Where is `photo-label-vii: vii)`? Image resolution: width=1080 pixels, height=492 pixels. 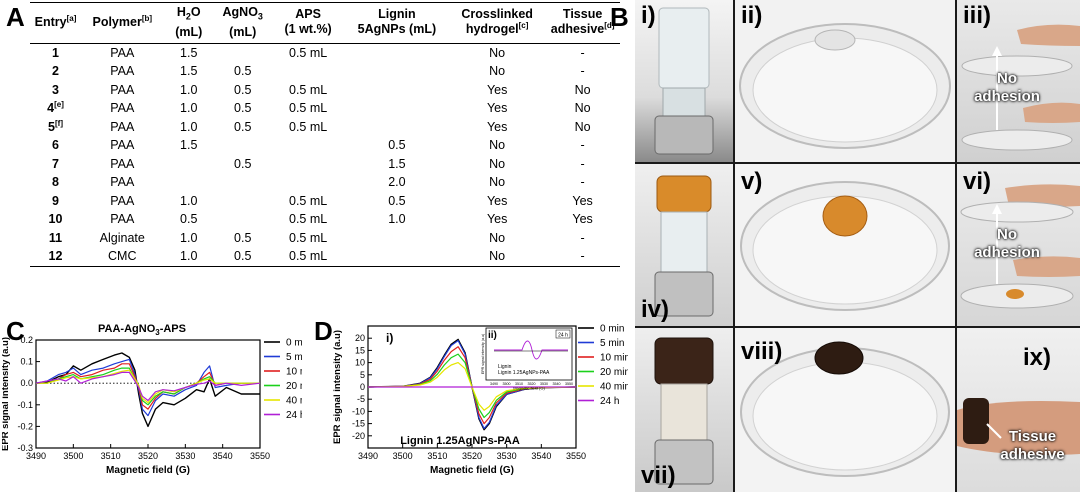
photo-label-vii: vii) is located at coordinates (658, 475).